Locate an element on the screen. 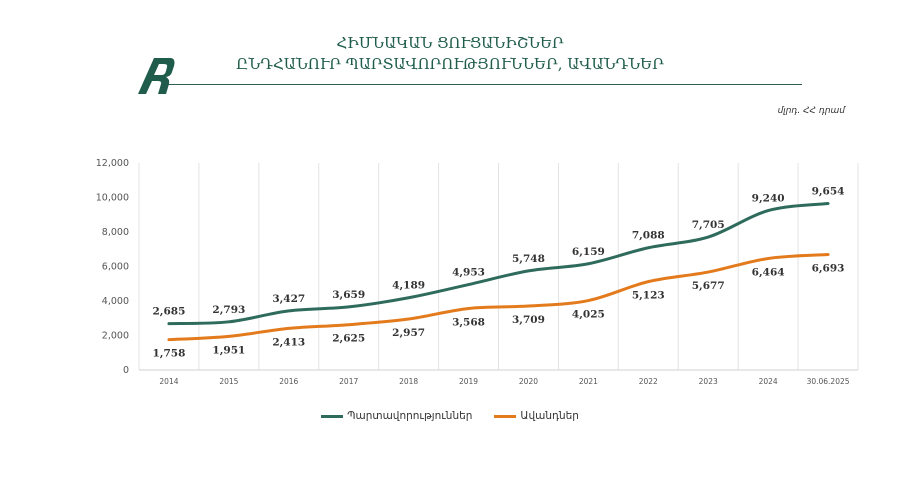 The width and height of the screenshot is (900, 493). data-label: 5,123 is located at coordinates (648, 296).